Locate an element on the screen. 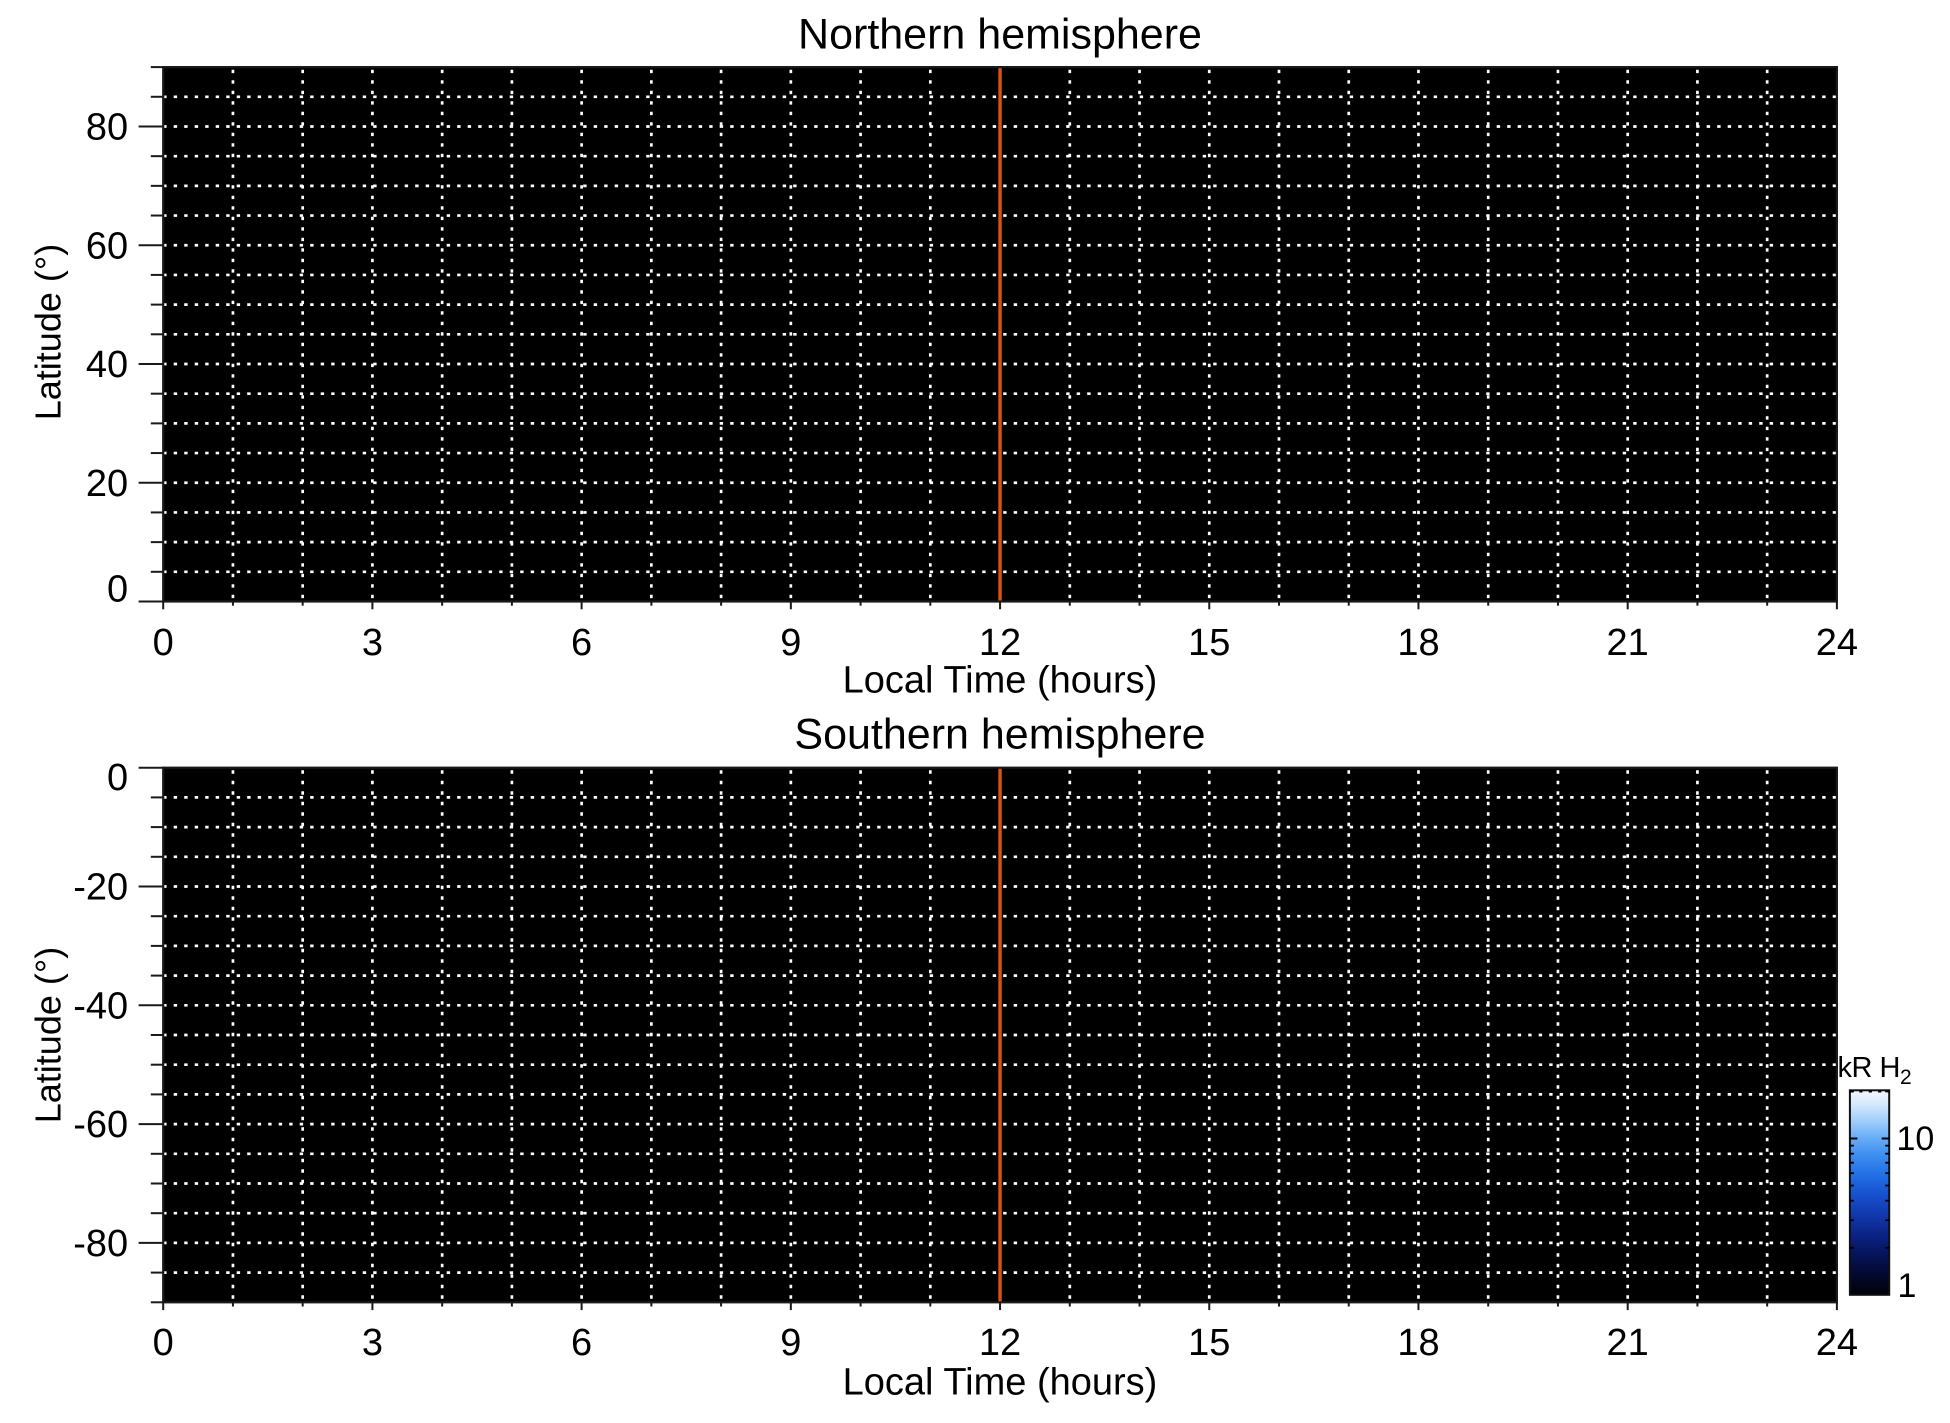  svg-text: -80 is located at coordinates (100, 1244).